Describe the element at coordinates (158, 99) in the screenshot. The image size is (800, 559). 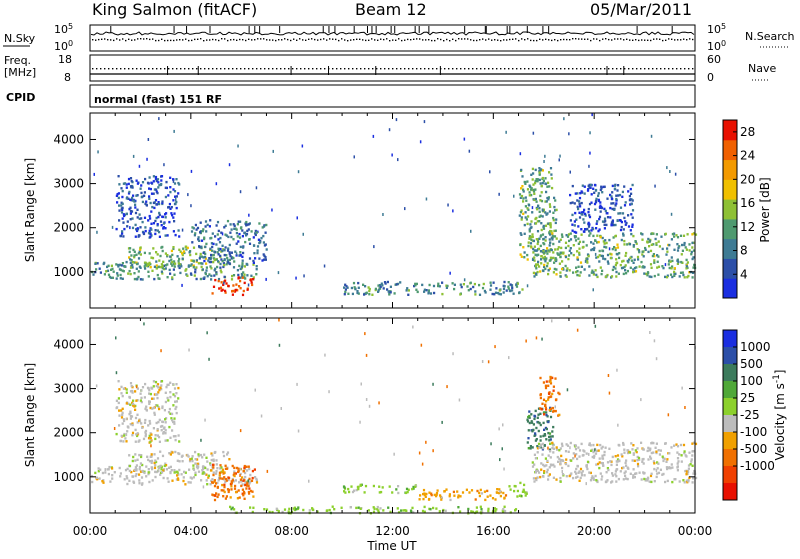
I see `cpid-value: normal (fast) 151 RF` at that location.